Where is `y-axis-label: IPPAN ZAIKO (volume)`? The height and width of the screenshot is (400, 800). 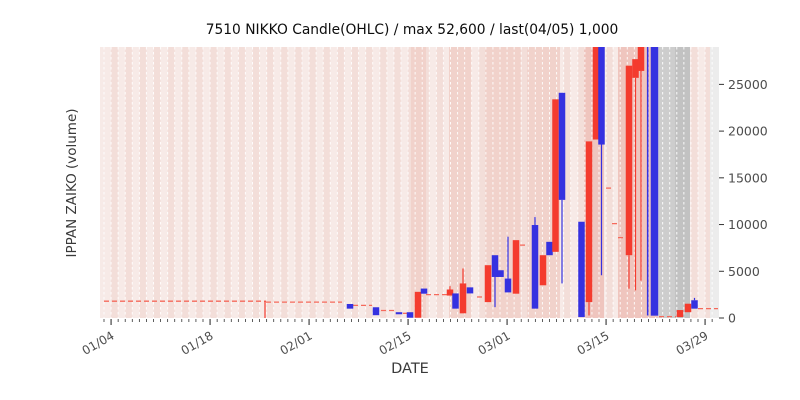
y-axis-label: IPPAN ZAIKO (volume) is located at coordinates (72, 182).